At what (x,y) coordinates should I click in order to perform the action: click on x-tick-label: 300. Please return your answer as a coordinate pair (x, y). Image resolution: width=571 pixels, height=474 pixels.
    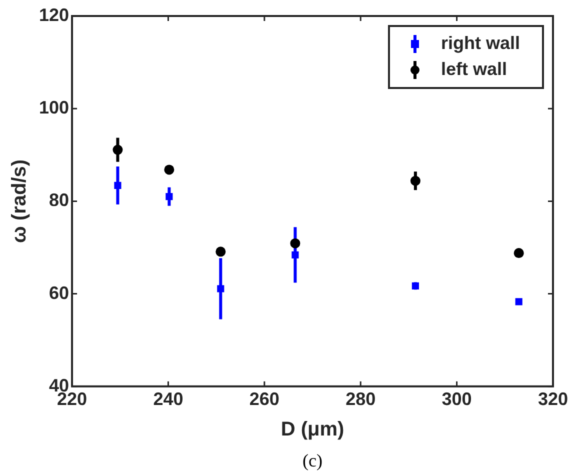
    Looking at the image, I should click on (457, 399).